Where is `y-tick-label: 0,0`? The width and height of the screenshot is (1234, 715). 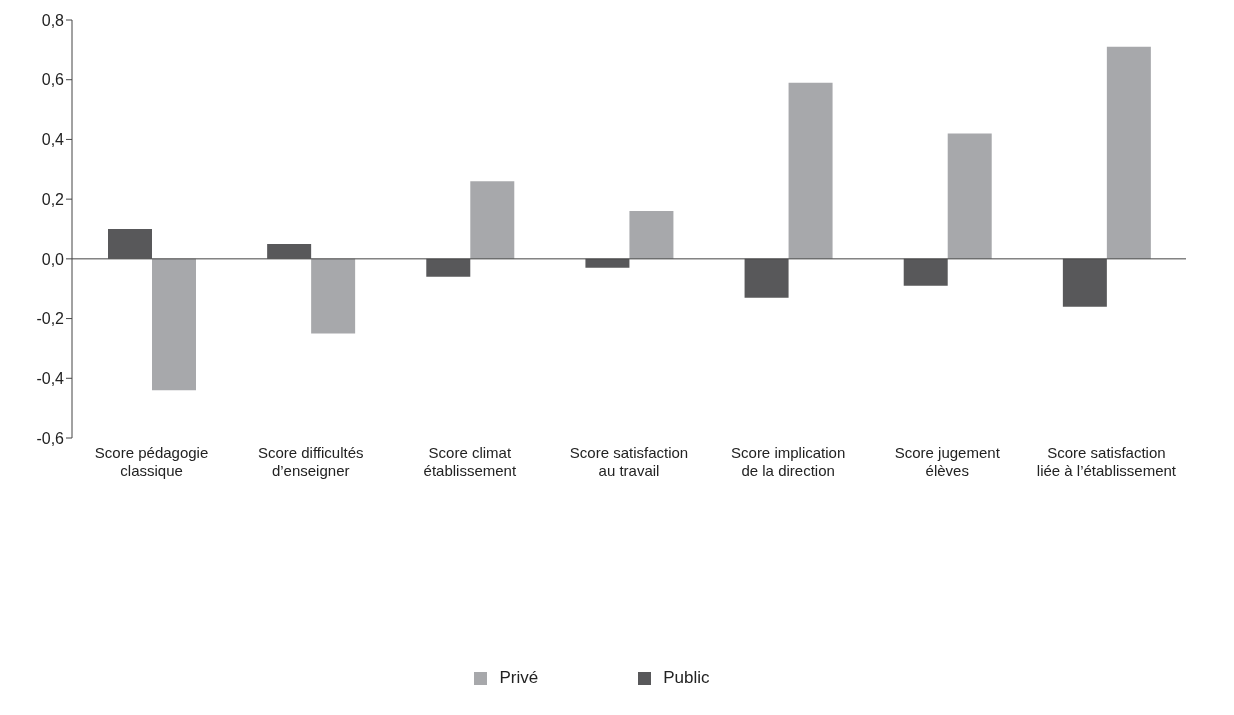
y-tick-label: 0,0 is located at coordinates (53, 259).